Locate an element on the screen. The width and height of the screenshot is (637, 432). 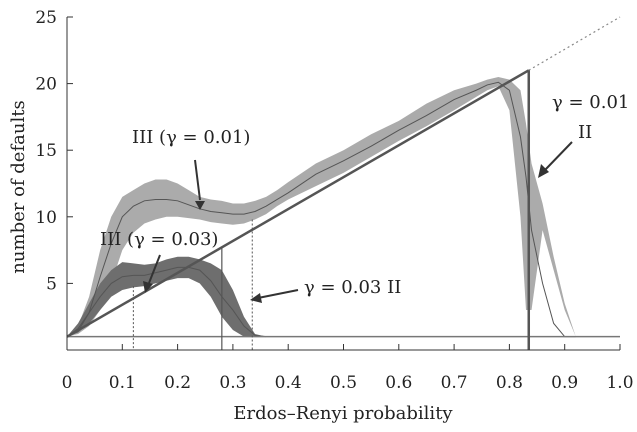
x-tick-label: 0.6 is located at coordinates (398, 383).